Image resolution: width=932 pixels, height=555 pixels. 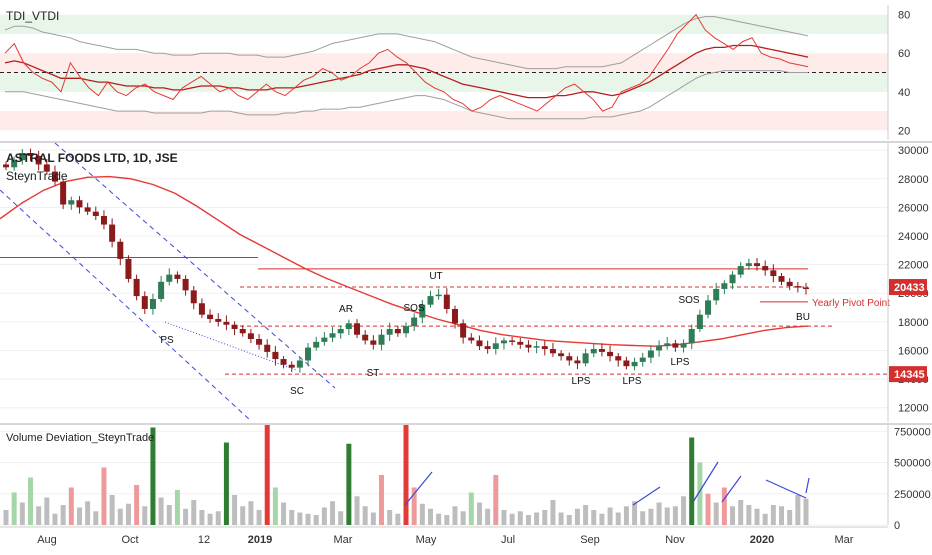 I want to click on time-tick-5: May, so click(x=426, y=540).